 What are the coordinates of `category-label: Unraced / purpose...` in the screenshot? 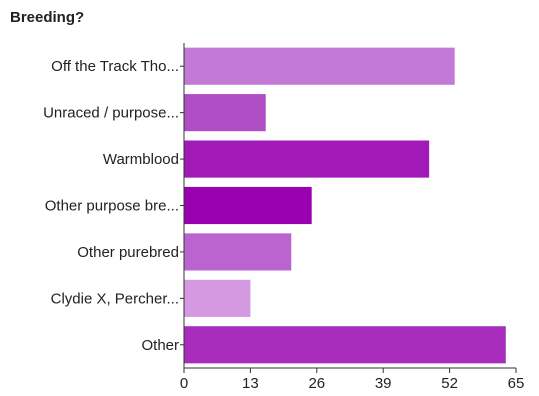 It's located at (111, 113).